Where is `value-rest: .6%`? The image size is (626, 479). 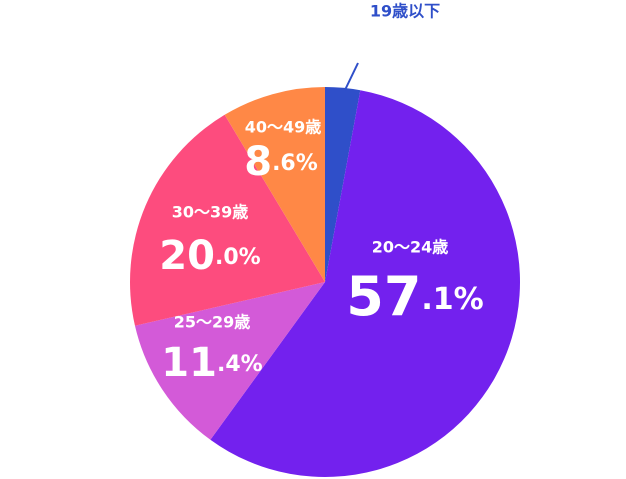 value-rest: .6% is located at coordinates (295, 163).